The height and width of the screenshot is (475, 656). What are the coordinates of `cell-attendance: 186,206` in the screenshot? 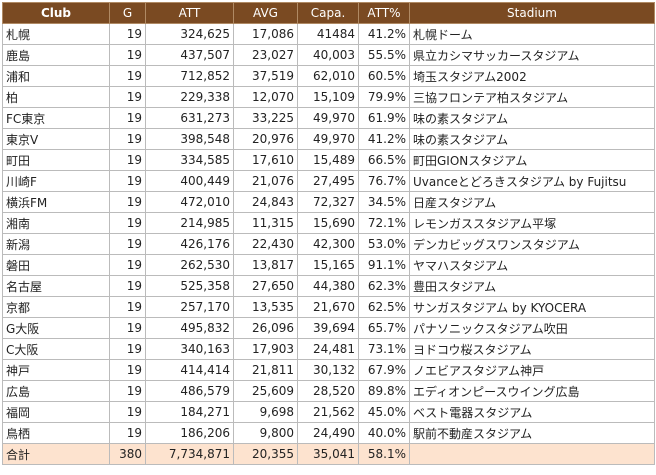 It's located at (189, 433).